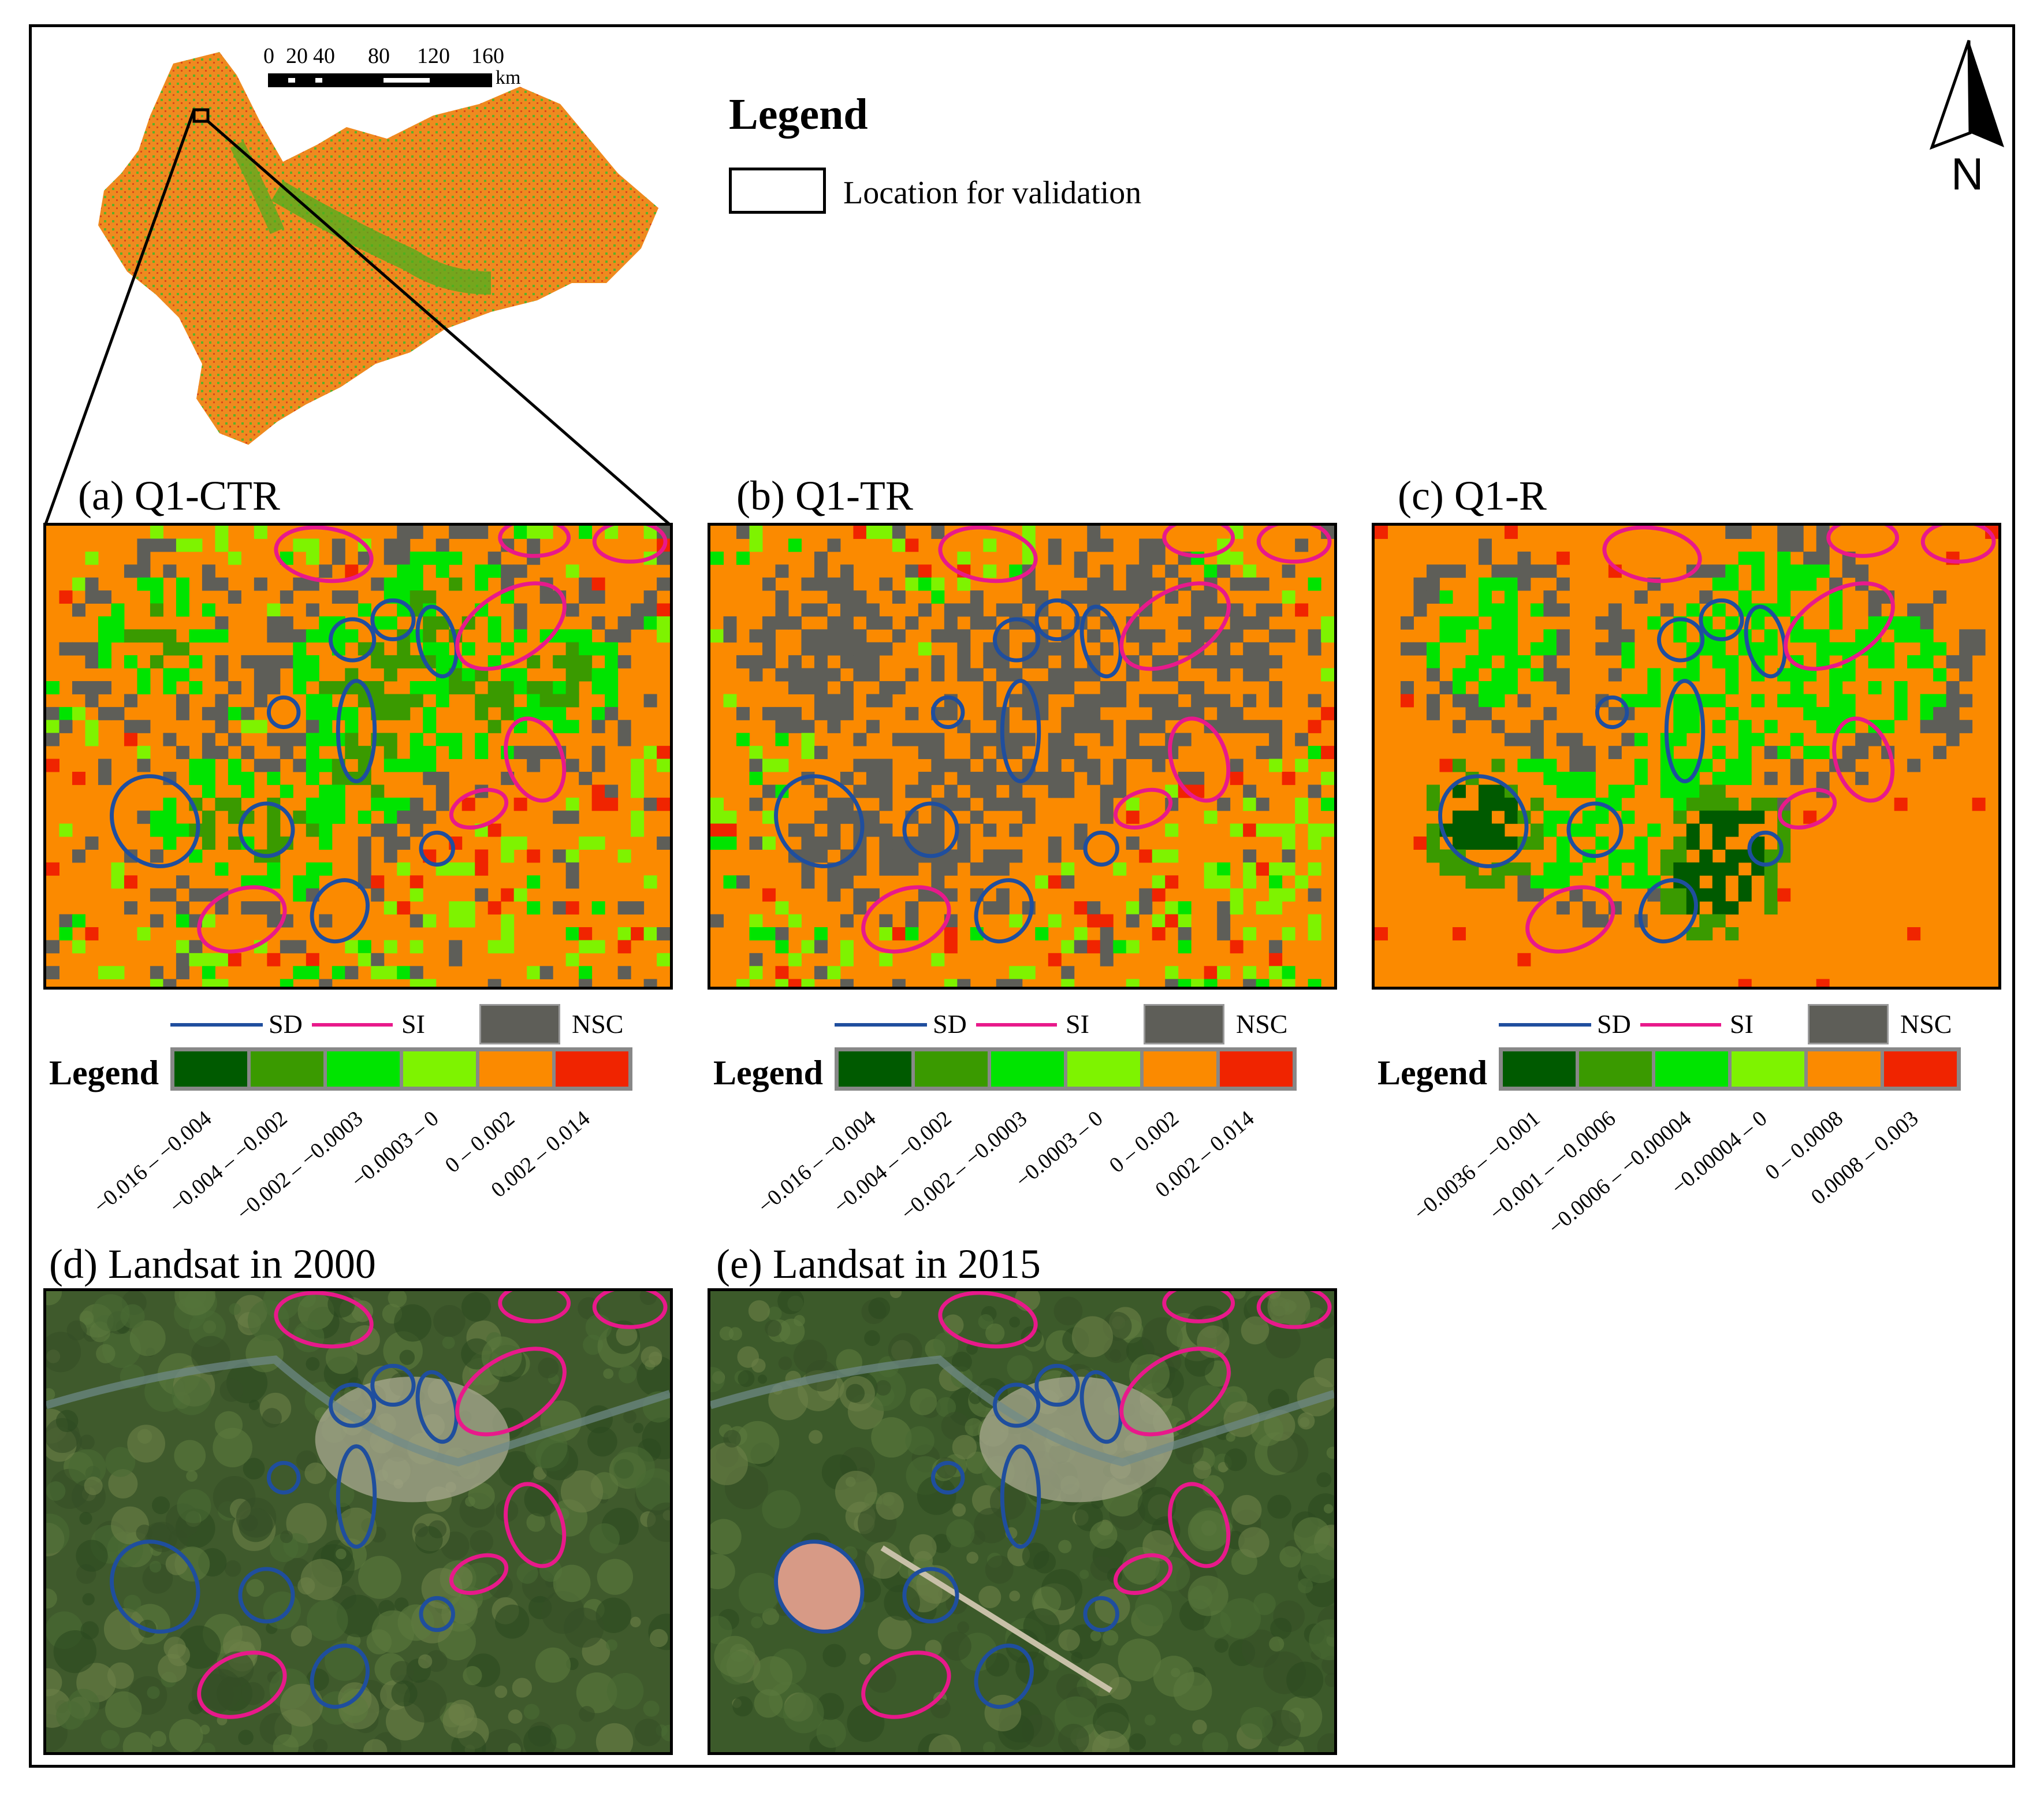 The width and height of the screenshot is (2044, 1807). What do you see at coordinates (825, 496) in the screenshot?
I see `panel-b-title: (b) Q1-TR` at bounding box center [825, 496].